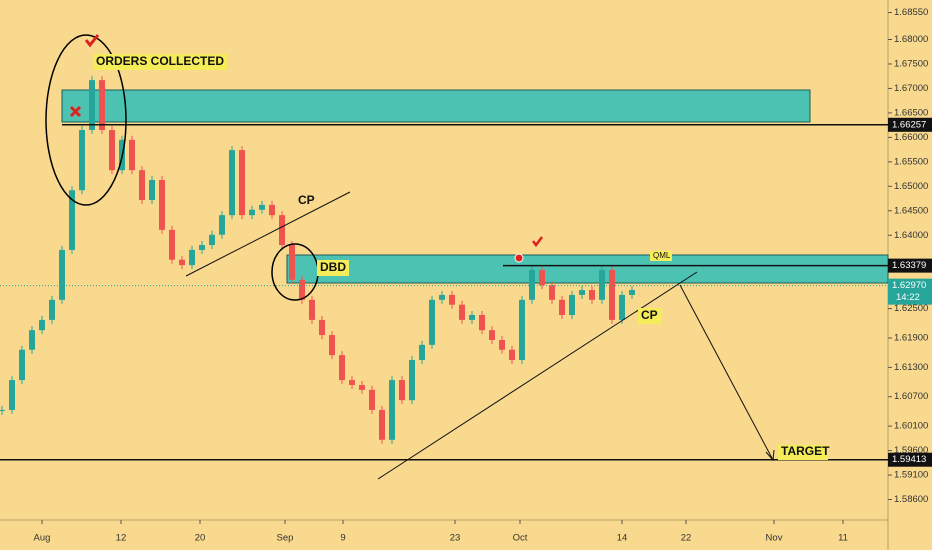  Describe the element at coordinates (587, 269) in the screenshot. I see `dbd-zone` at that location.